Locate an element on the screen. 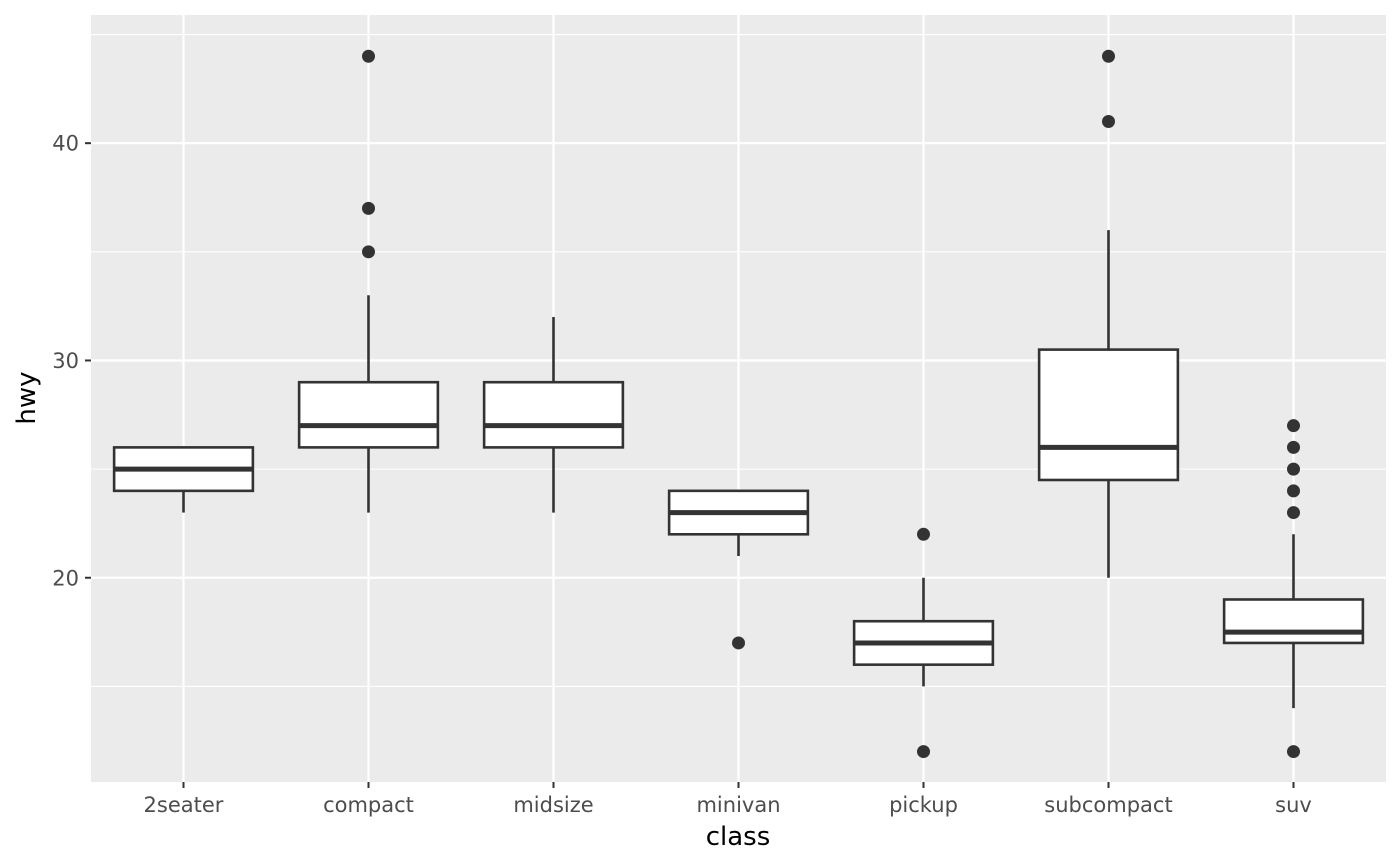 Image resolution: width=1400 pixels, height=866 pixels. y-tick-label: 20 is located at coordinates (65, 578).